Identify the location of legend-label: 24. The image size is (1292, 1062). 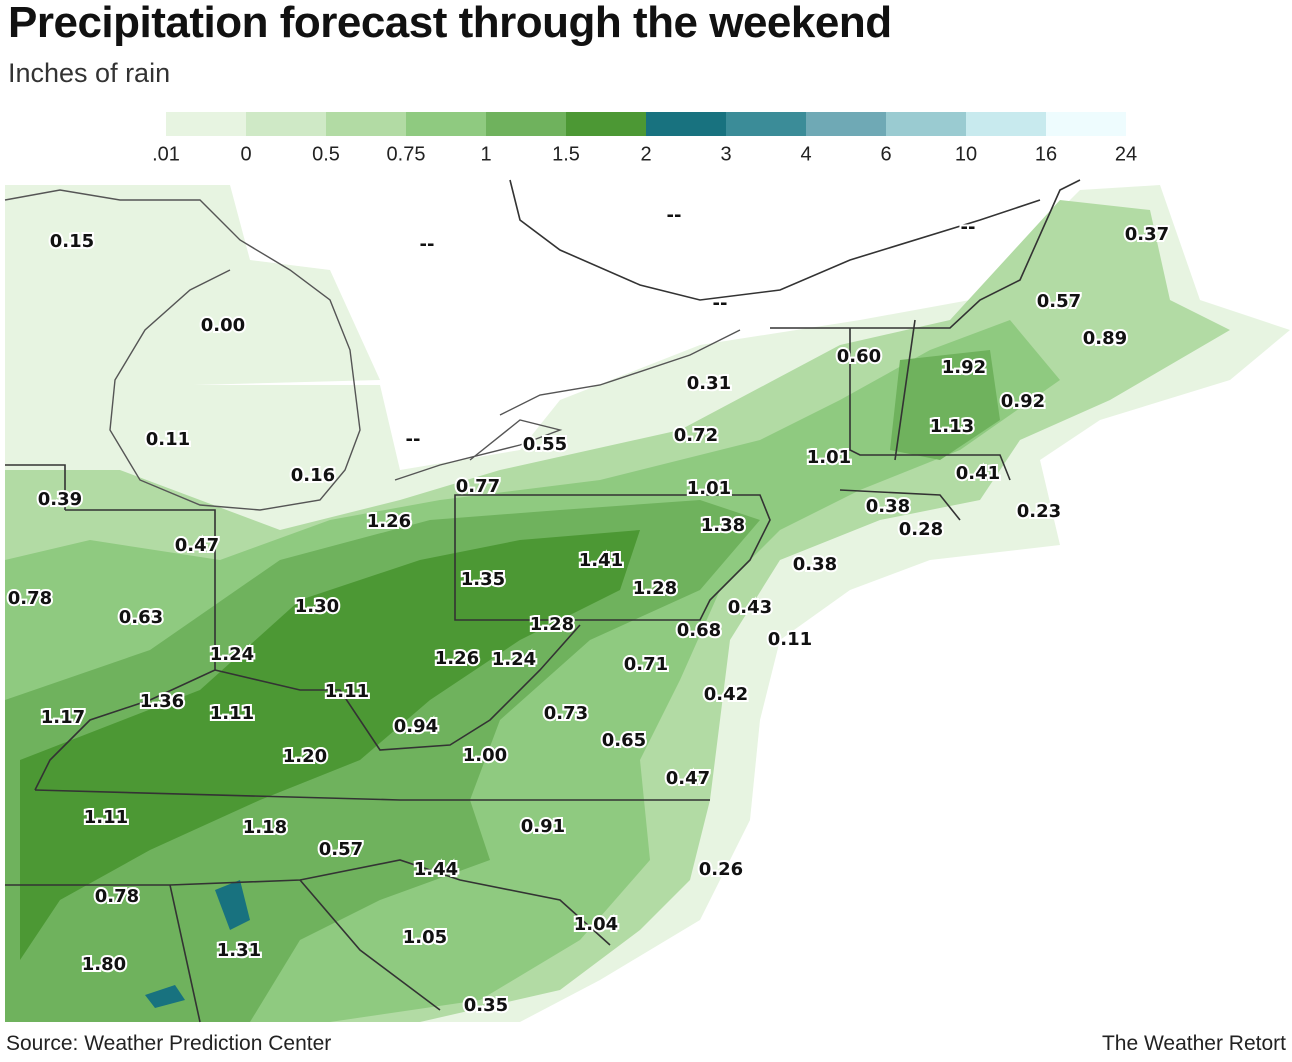
(1126, 154).